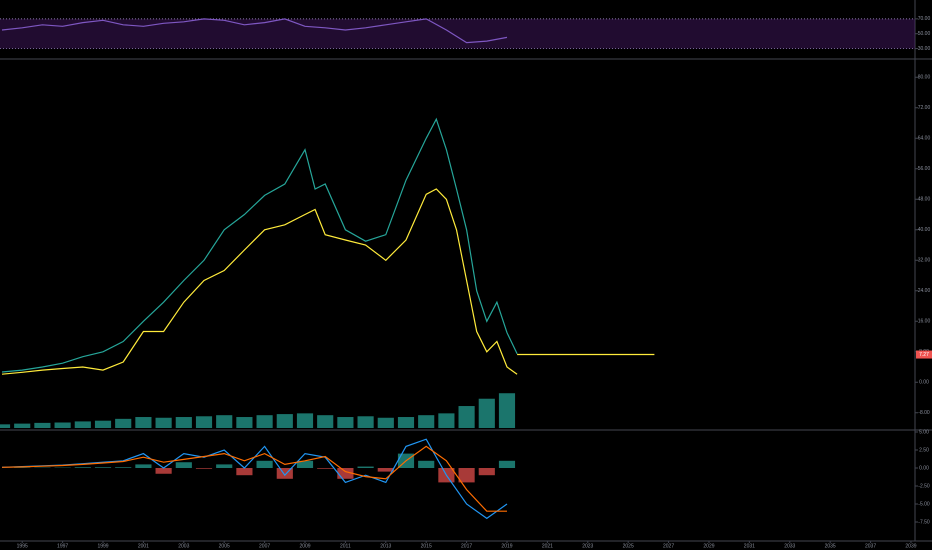  What do you see at coordinates (628, 546) in the screenshot?
I see `x-tick-label: 2025` at bounding box center [628, 546].